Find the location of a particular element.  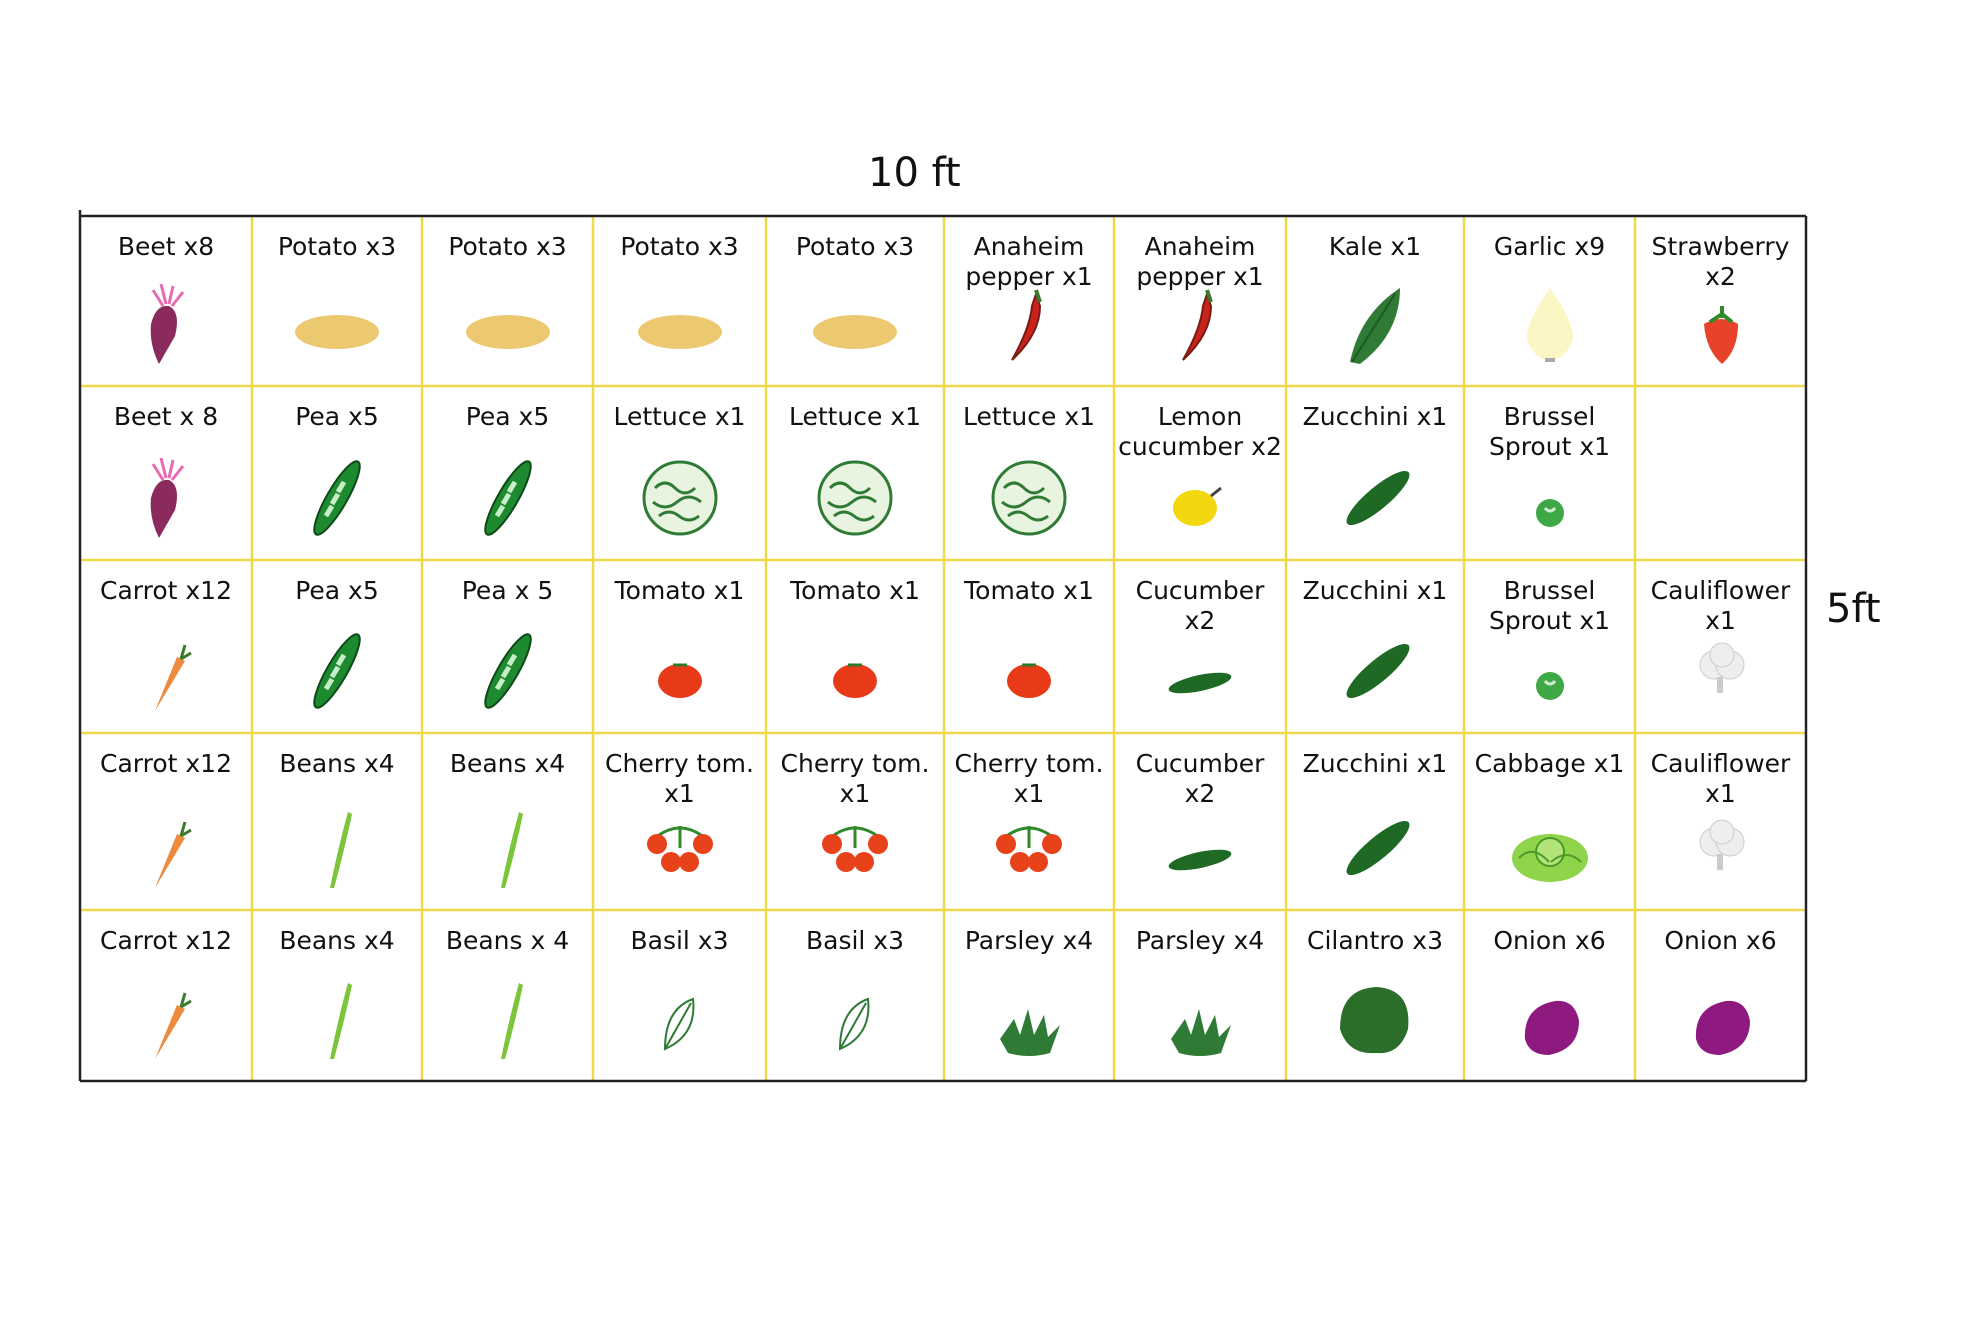

plant-label: Brussel Sprout x1 is located at coordinates (1549, 605).